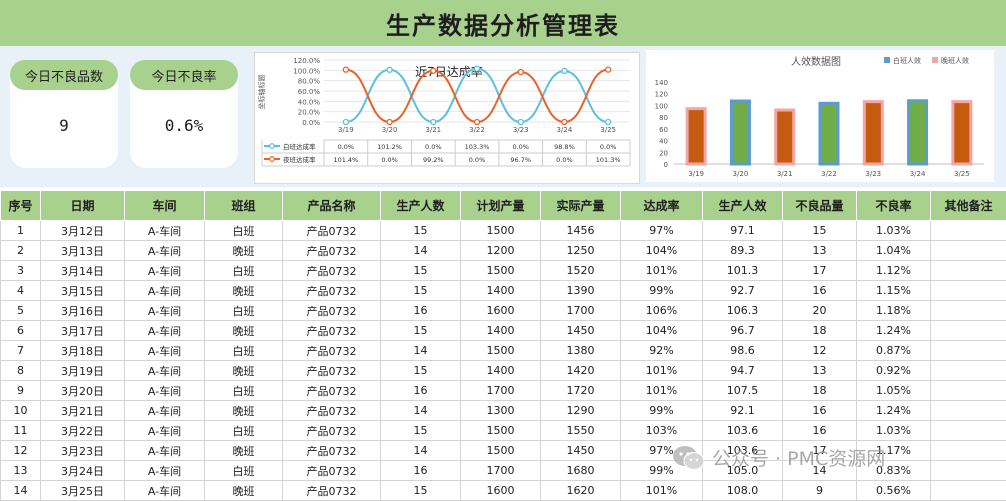  I want to click on table-cell: 1.03%, so click(894, 431).